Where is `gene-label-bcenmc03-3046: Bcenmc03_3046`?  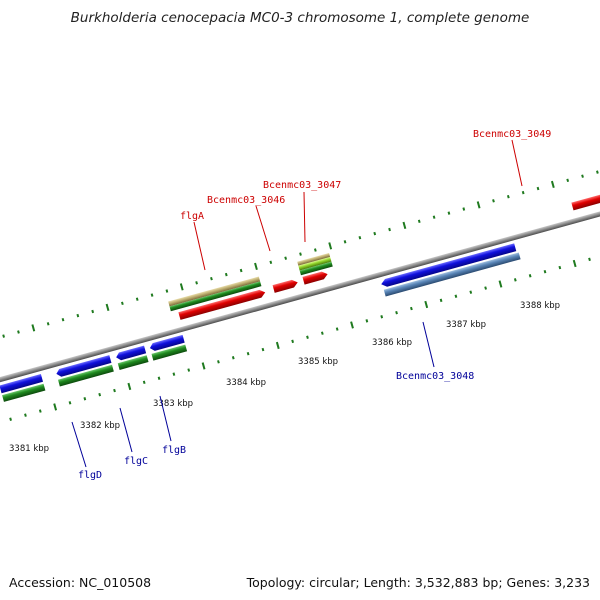
gene-label-bcenmc03-3046: Bcenmc03_3046 is located at coordinates (246, 200).